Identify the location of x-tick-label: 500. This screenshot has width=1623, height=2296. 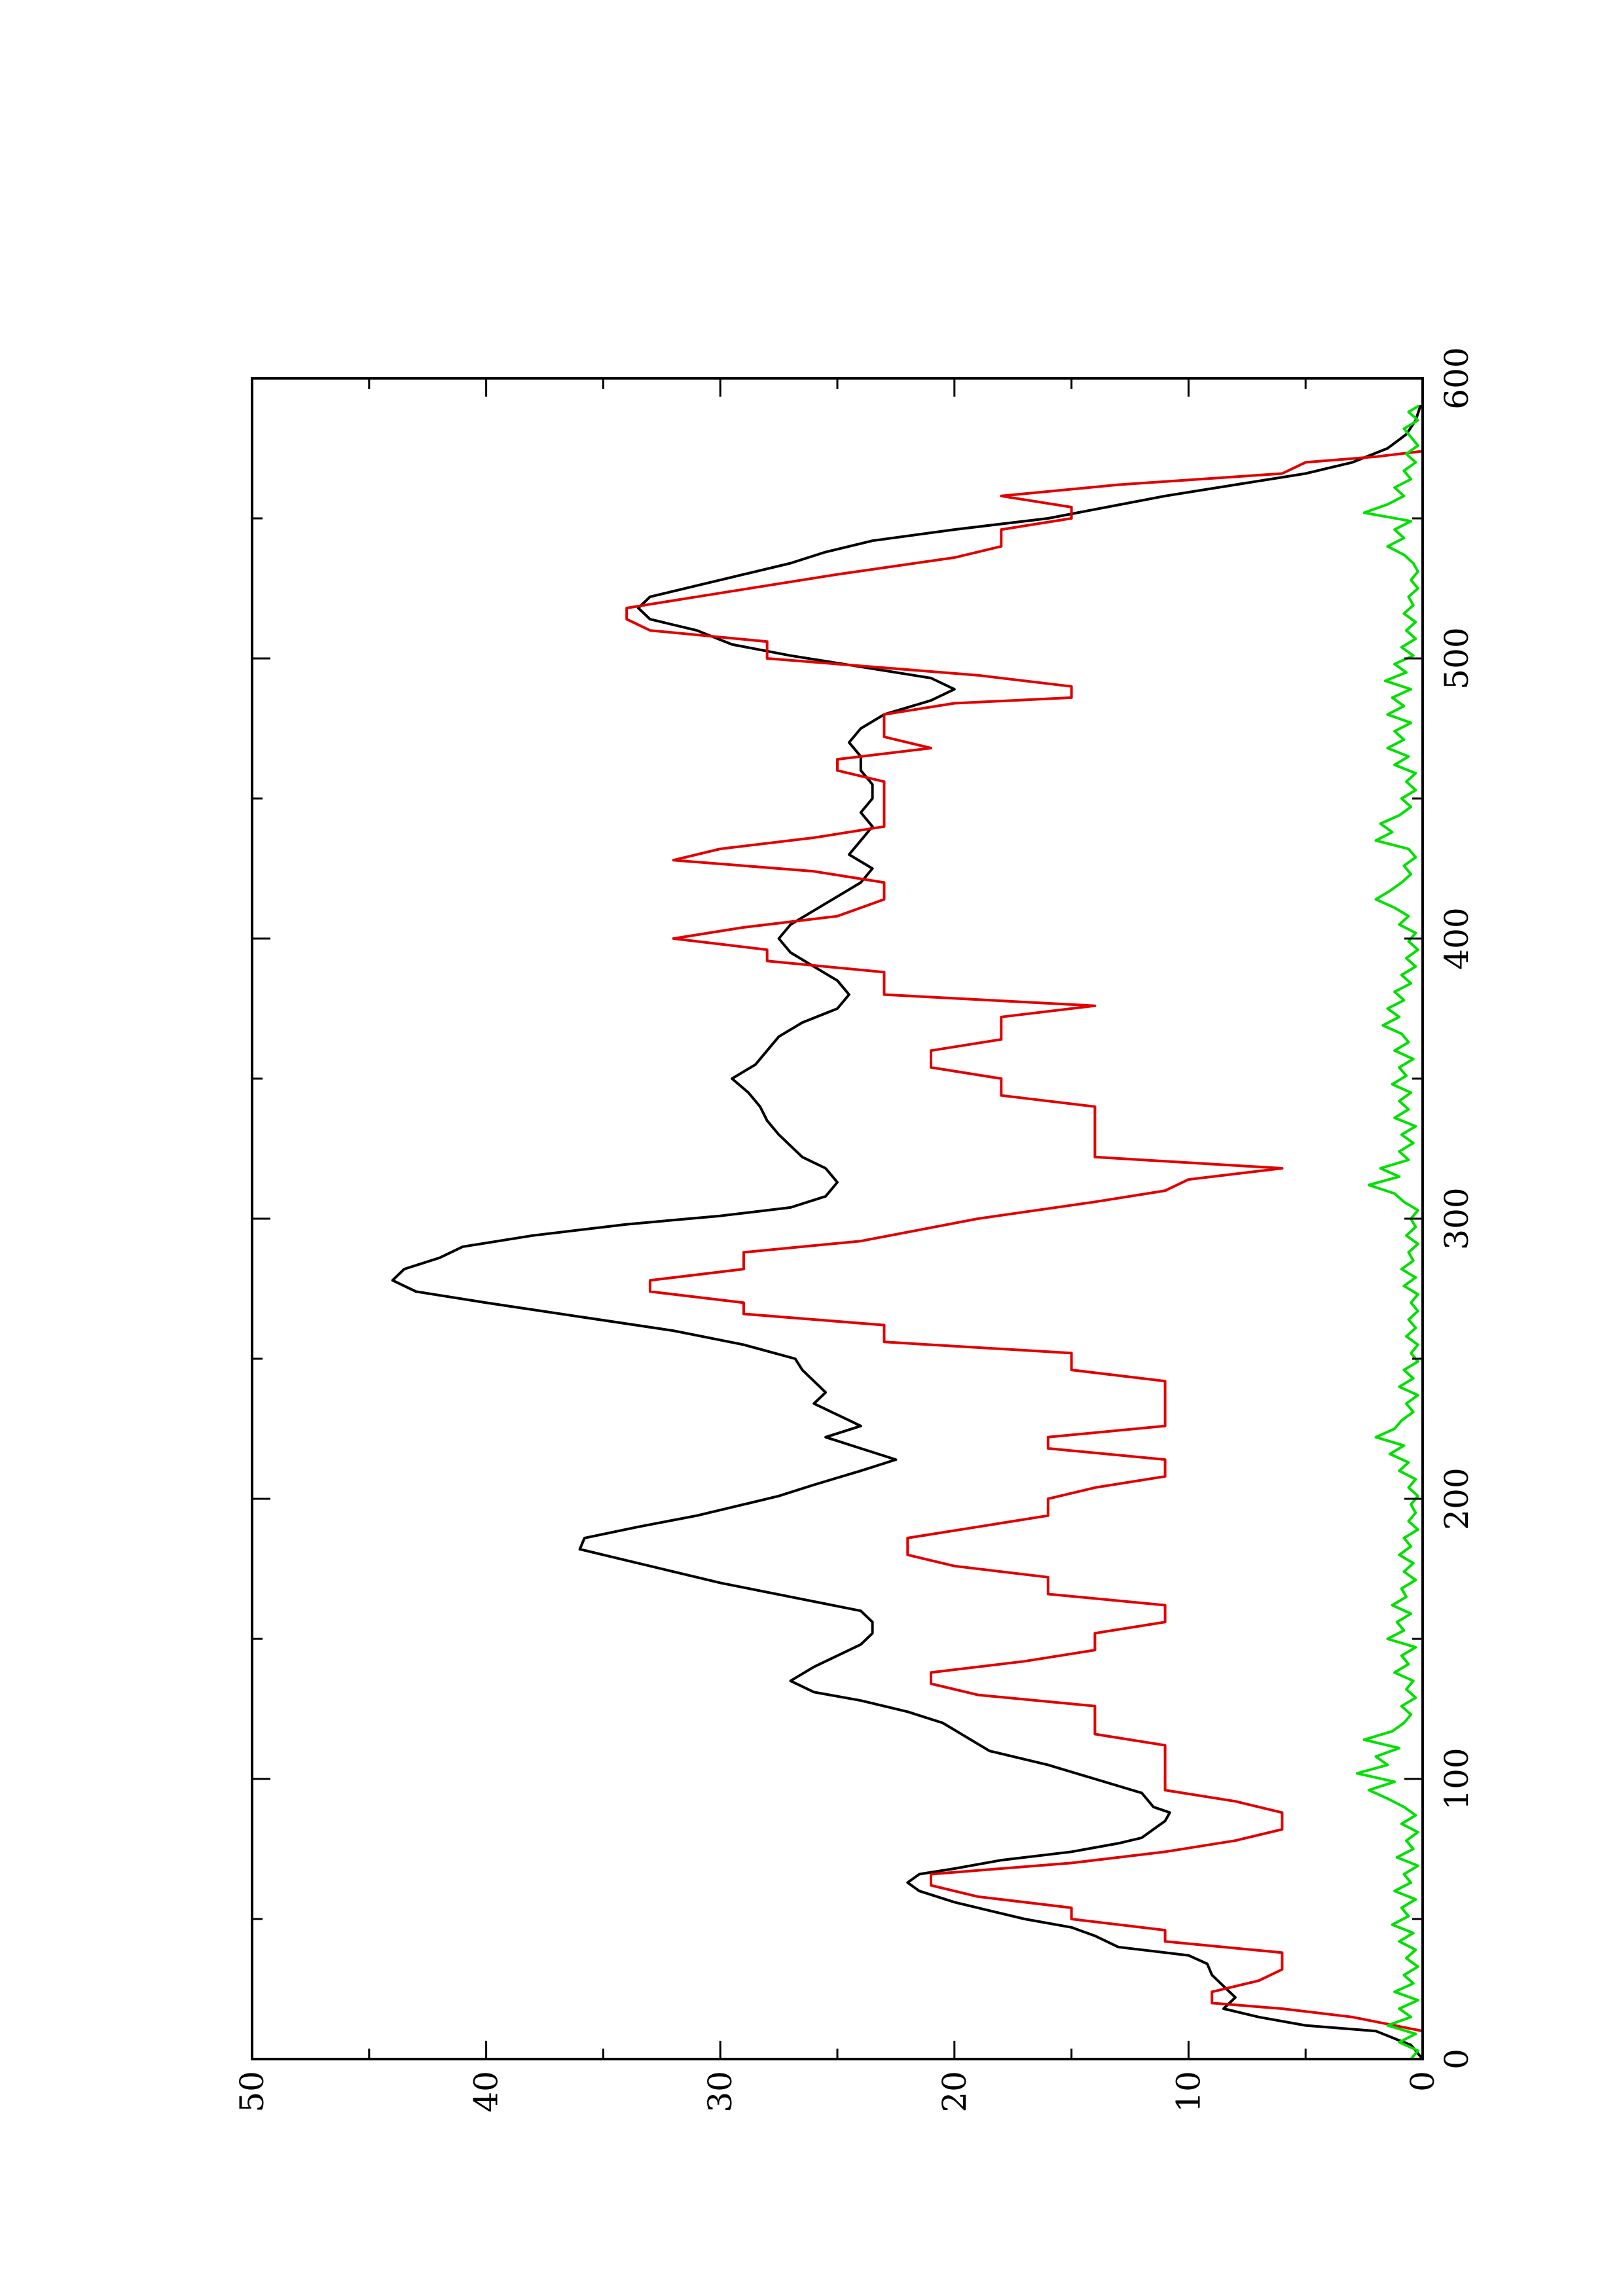
(1457, 658).